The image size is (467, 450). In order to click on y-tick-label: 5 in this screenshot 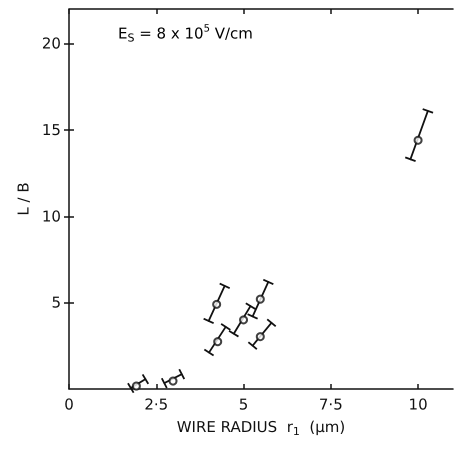, I will do `click(56, 303)`.